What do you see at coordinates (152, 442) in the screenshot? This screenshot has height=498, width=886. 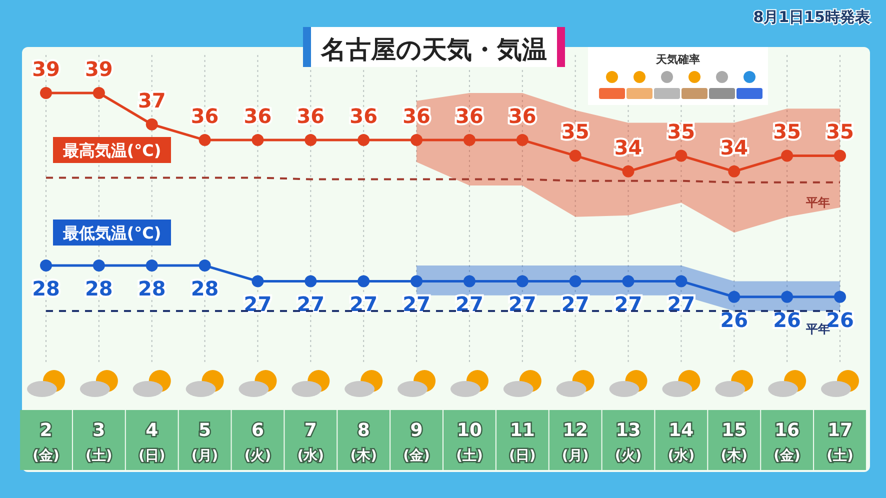 I see `x-tick-label: 4 (日)` at bounding box center [152, 442].